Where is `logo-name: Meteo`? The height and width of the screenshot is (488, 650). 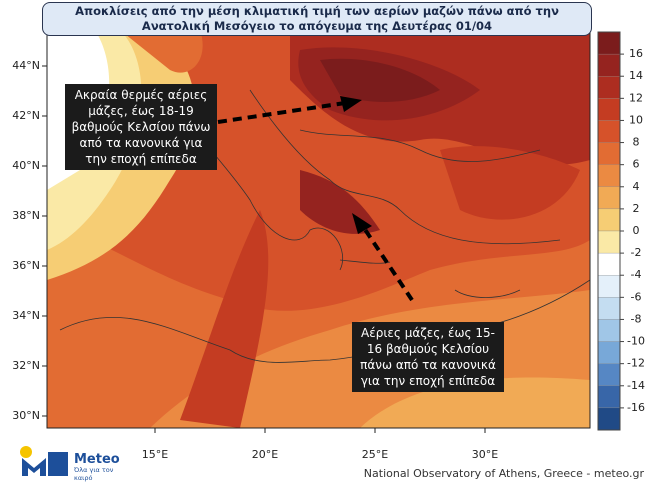
logo-name: Meteo is located at coordinates (97, 459).